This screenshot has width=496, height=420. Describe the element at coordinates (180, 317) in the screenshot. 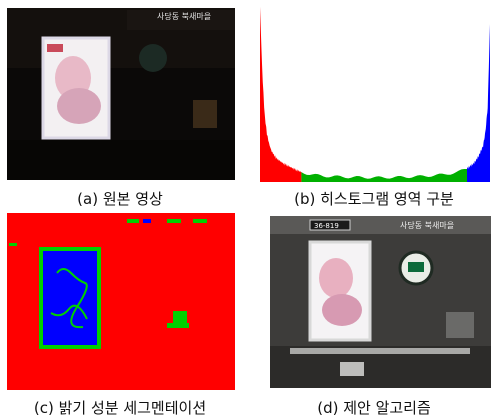

I see `mid-region-blob` at that location.